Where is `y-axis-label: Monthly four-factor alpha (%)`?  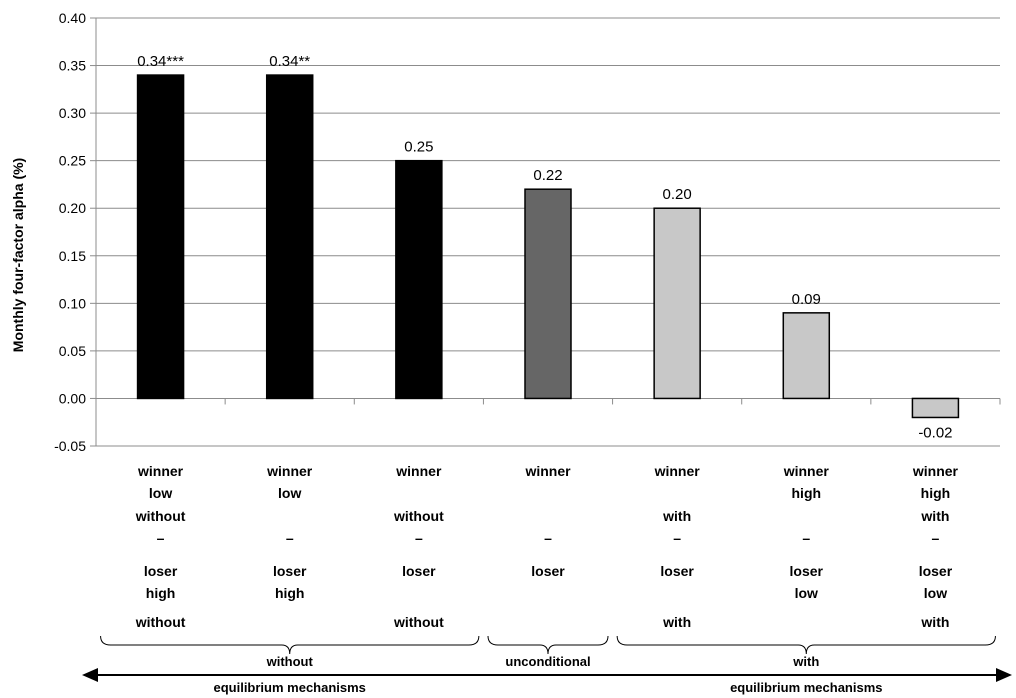 y-axis-label: Monthly four-factor alpha (%) is located at coordinates (18, 255).